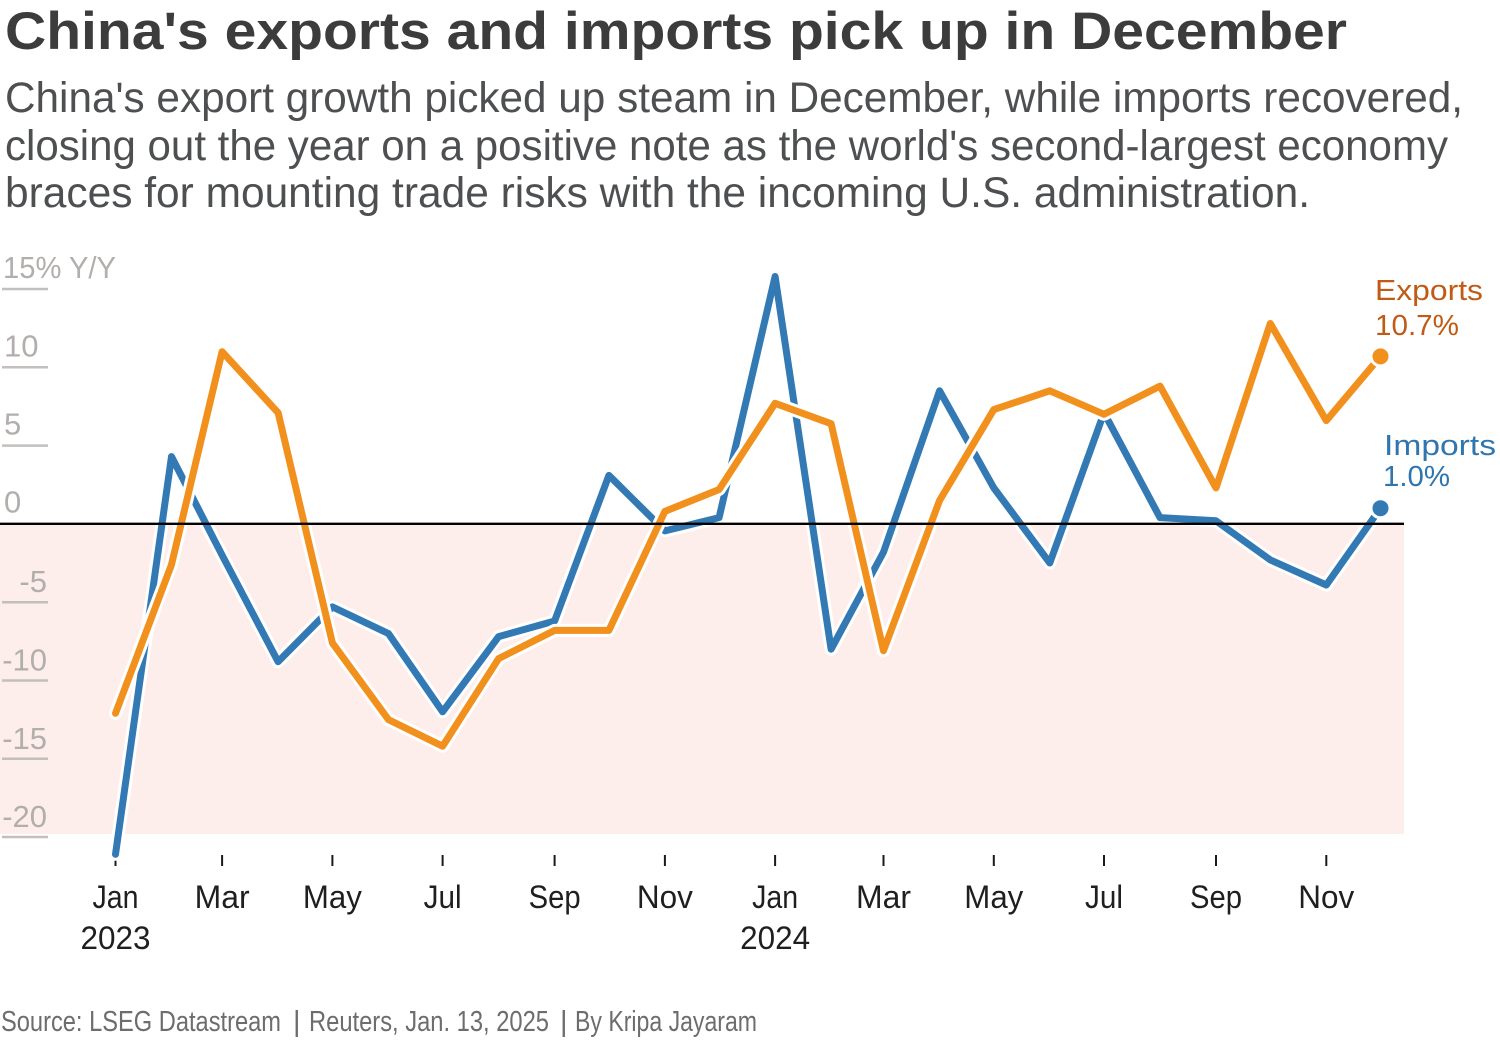 The height and width of the screenshot is (1045, 1500). I want to click on svg-text: -15, so click(24, 738).